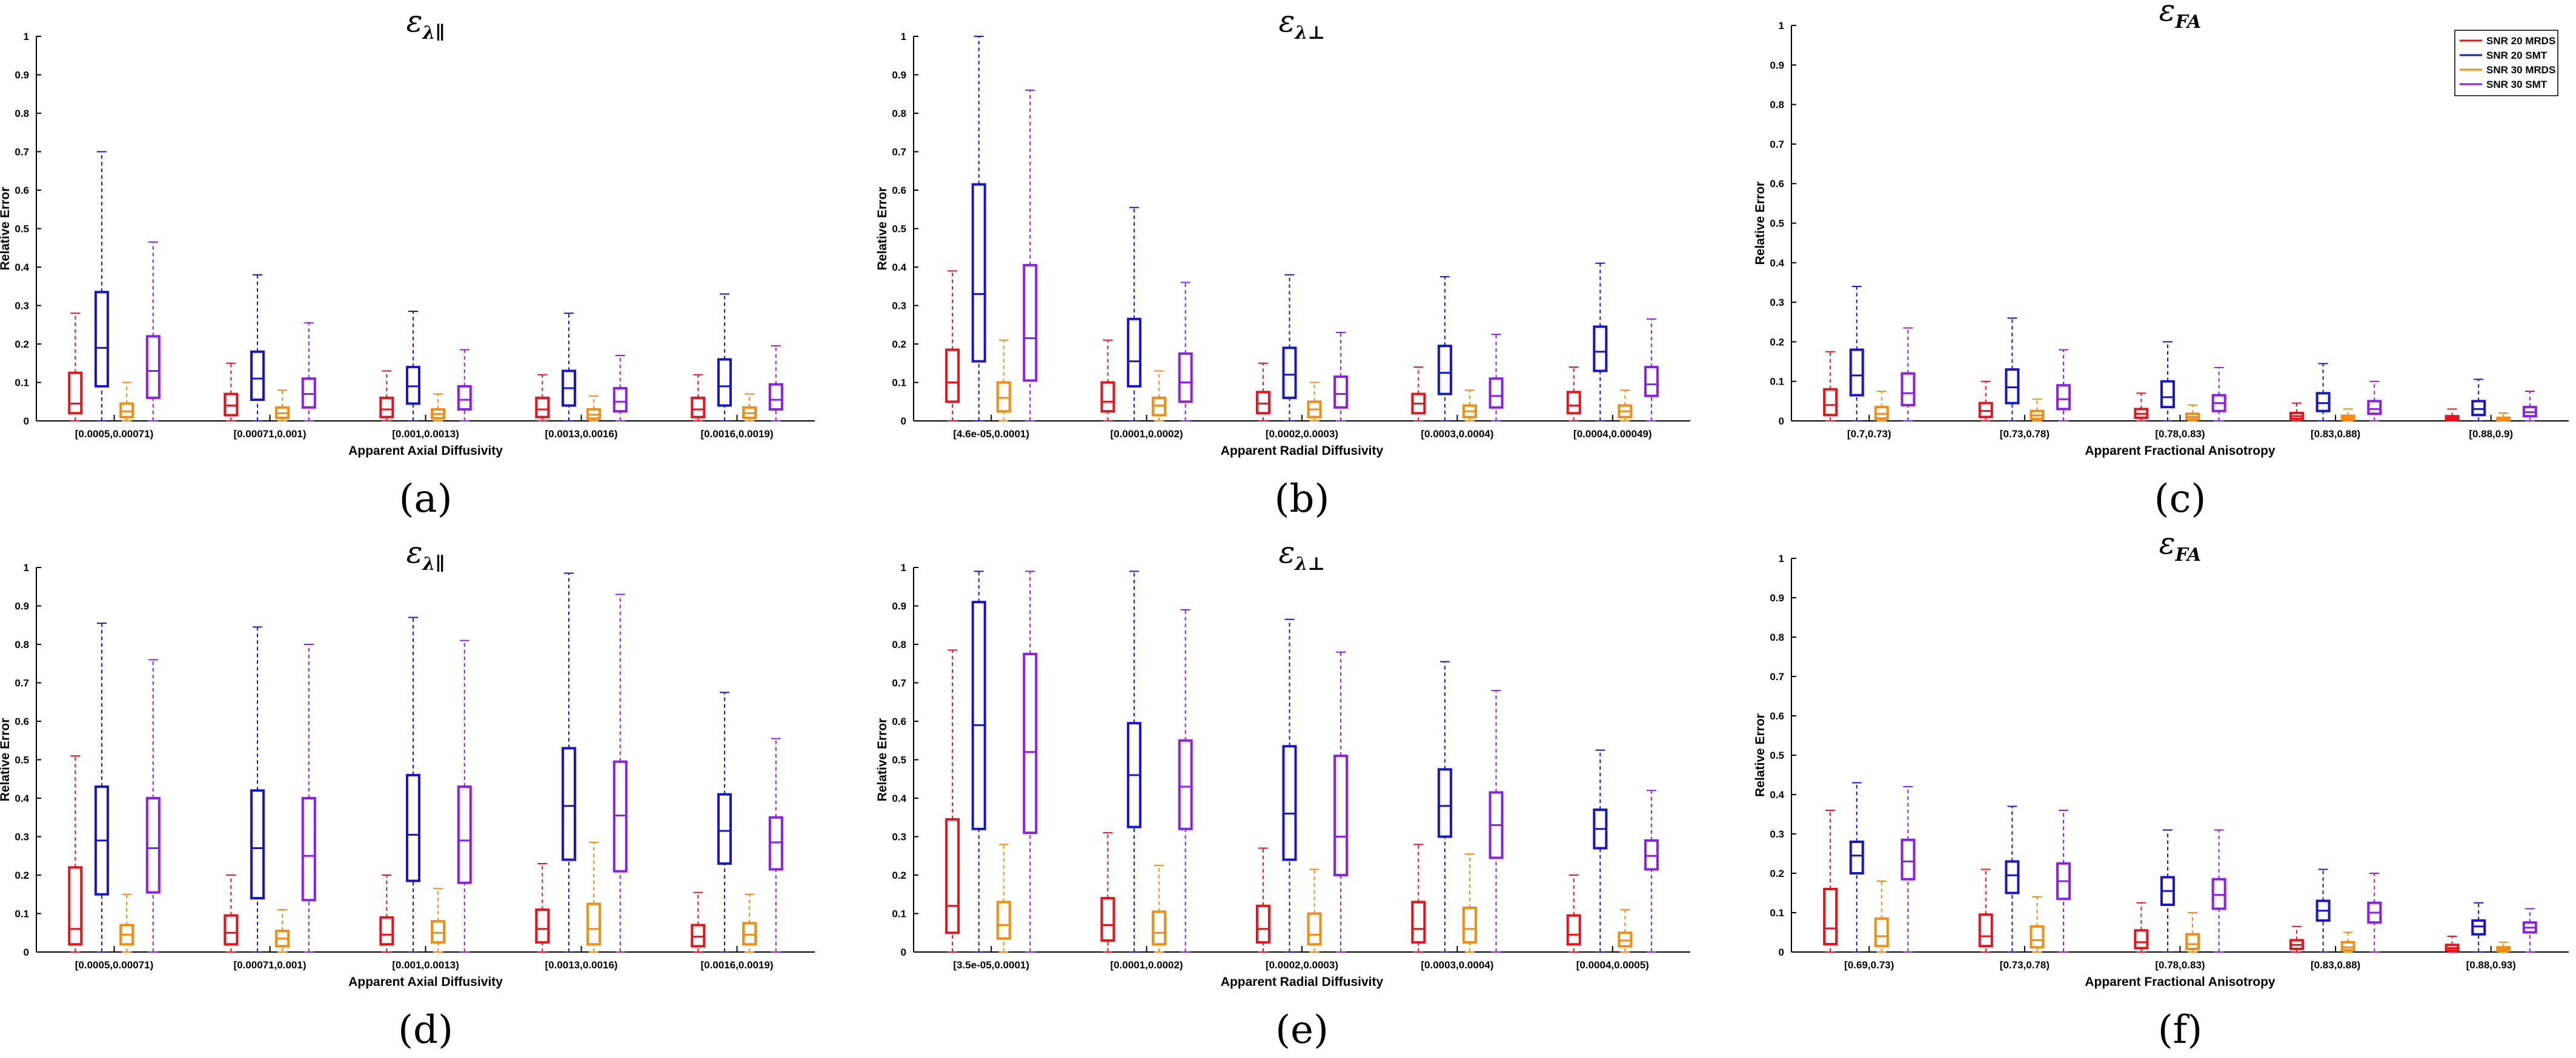 The width and height of the screenshot is (2576, 1058). What do you see at coordinates (1777, 677) in the screenshot?
I see `y-tick-label: 0.7` at bounding box center [1777, 677].